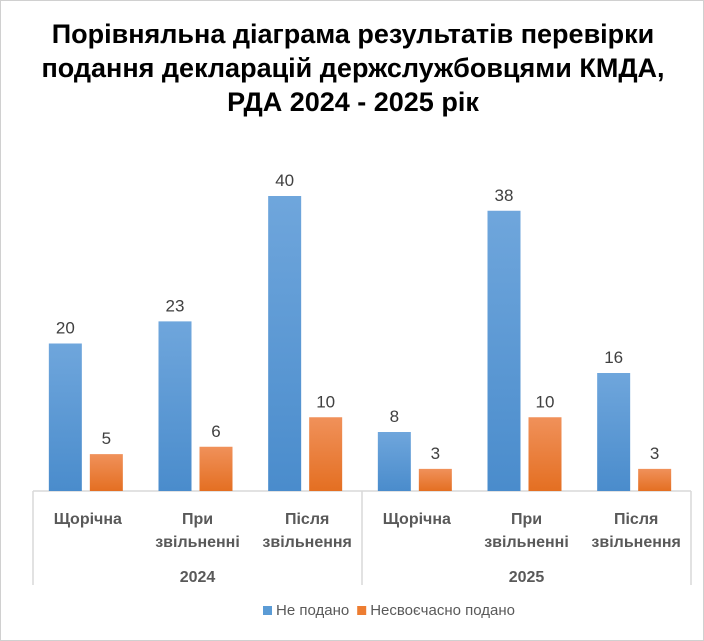 This screenshot has width=704, height=641. What do you see at coordinates (106, 438) in the screenshot?
I see `data-label: 5` at bounding box center [106, 438].